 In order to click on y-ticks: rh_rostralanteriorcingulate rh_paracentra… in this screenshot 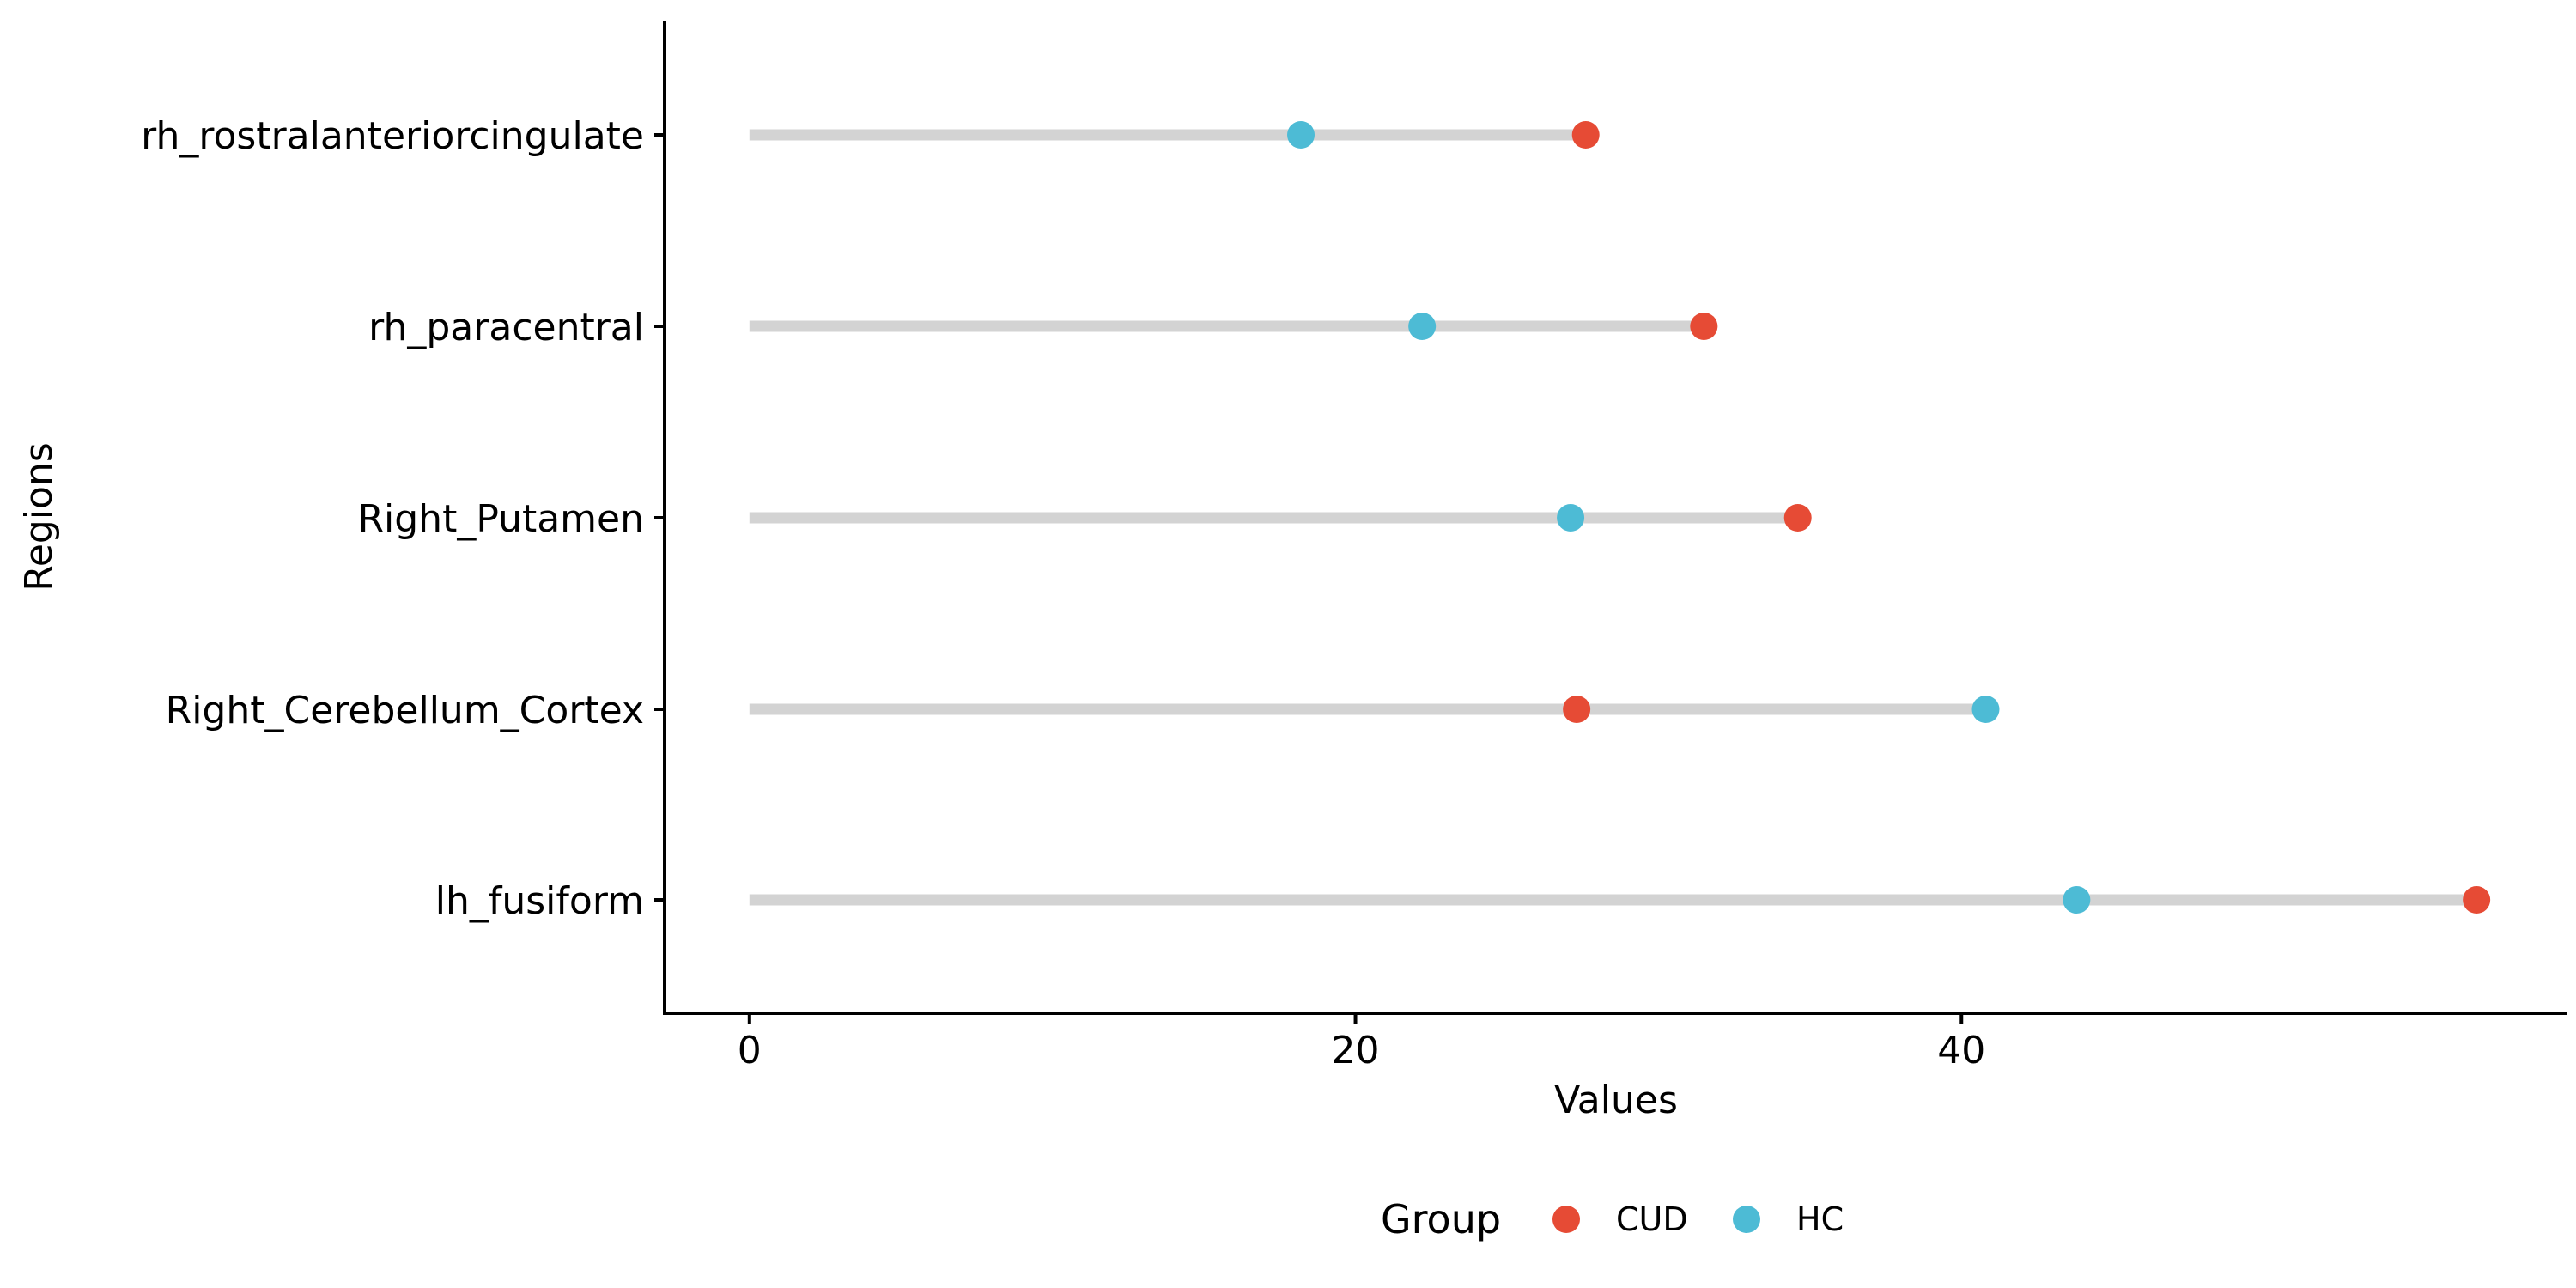, I will do `click(403, 519)`.